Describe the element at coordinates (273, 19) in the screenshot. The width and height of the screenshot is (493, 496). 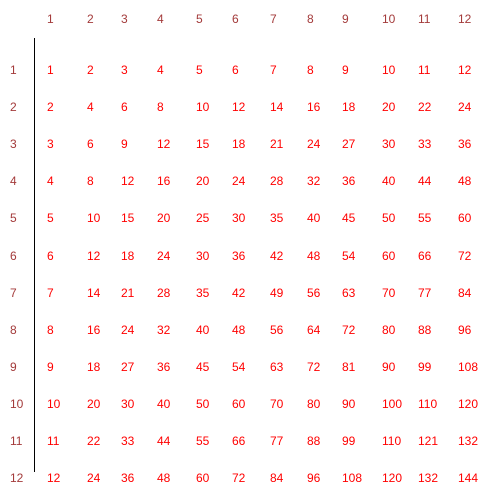
I see `column-header: 7` at that location.